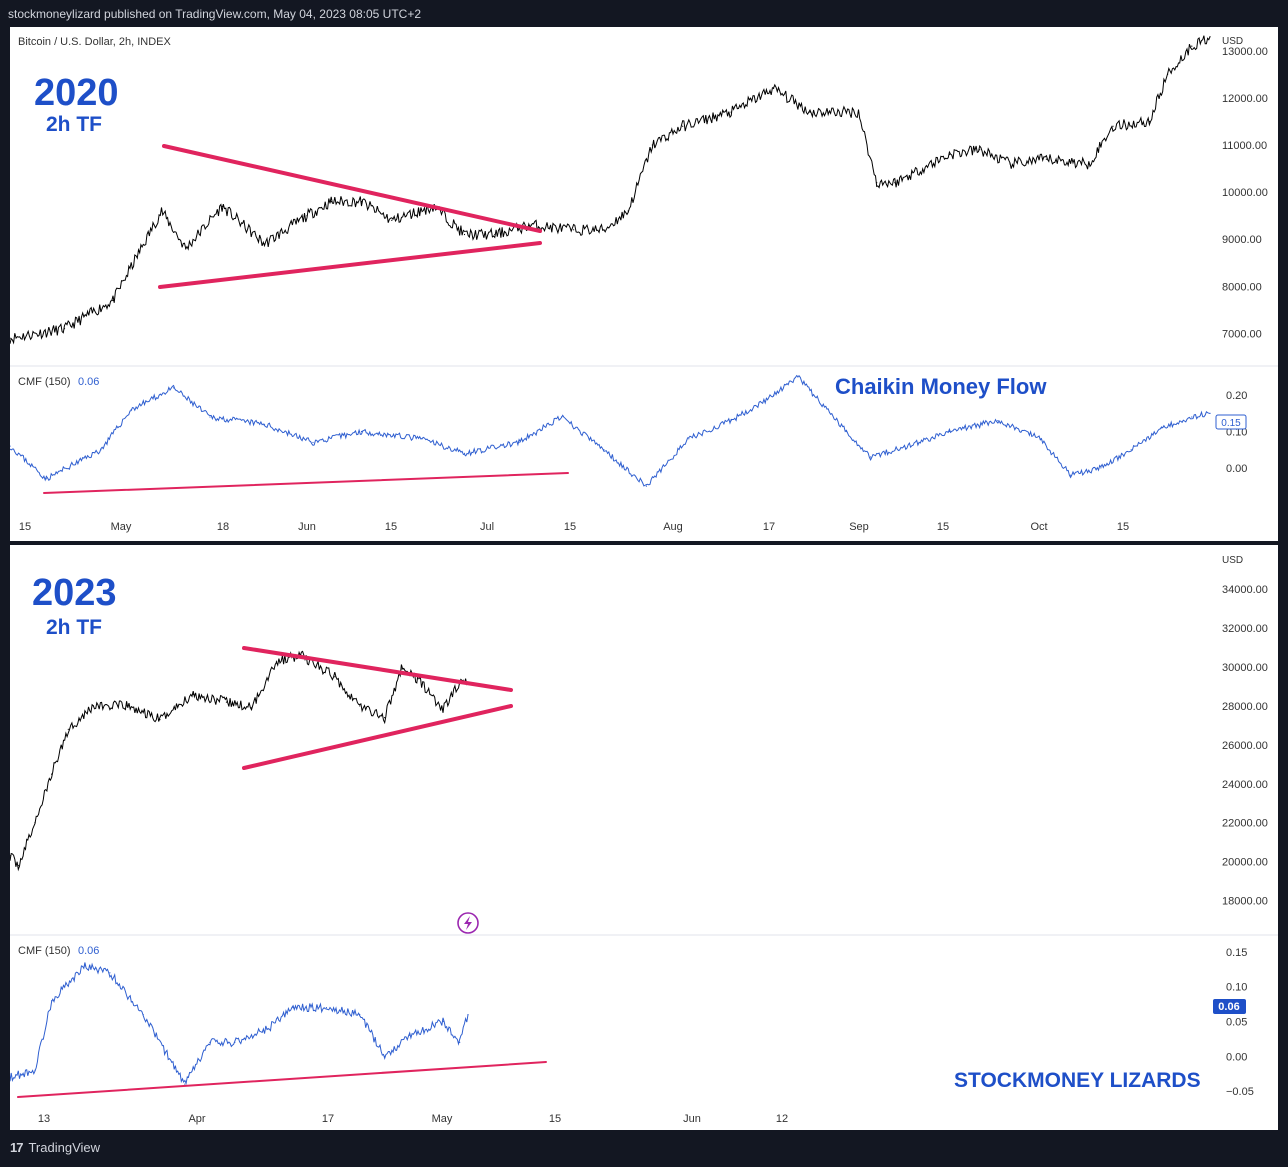  What do you see at coordinates (88, 382) in the screenshot?
I see `cmf-value: 0.06` at bounding box center [88, 382].